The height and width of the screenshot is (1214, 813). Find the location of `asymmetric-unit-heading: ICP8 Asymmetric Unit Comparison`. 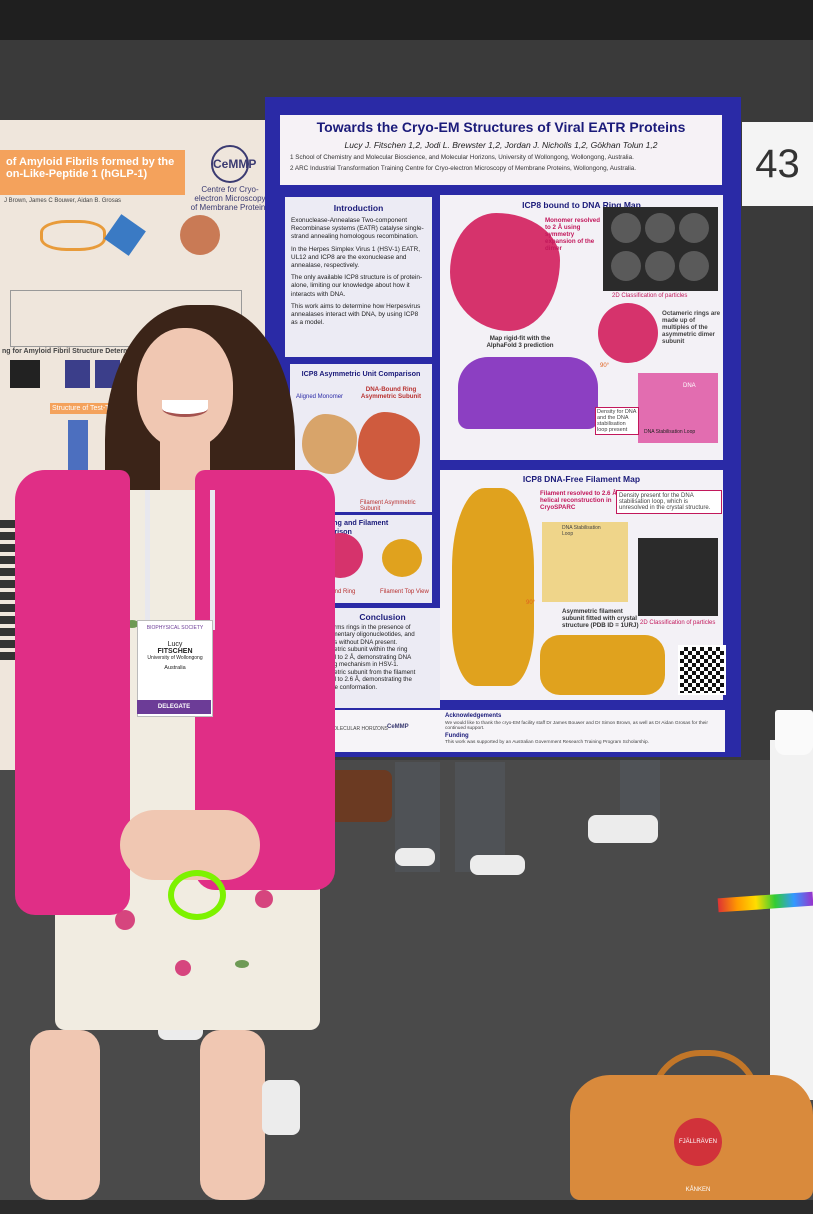

asymmetric-unit-heading: ICP8 Asymmetric Unit Comparison is located at coordinates (361, 373).